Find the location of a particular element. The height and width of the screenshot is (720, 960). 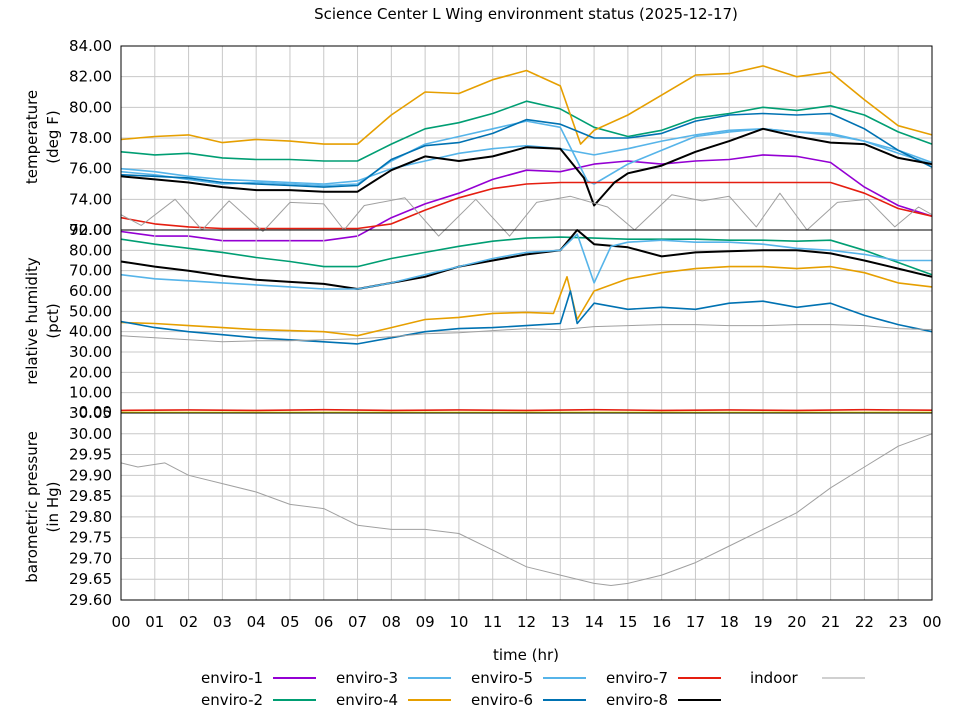

x-tick-label: 05 is located at coordinates (289, 622).